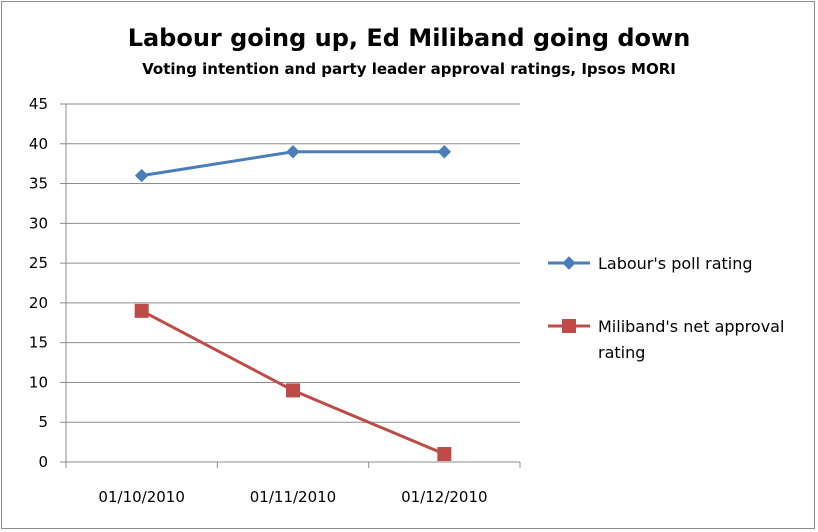 Image resolution: width=818 pixels, height=532 pixels. I want to click on x-tick-label: 01/12/2010, so click(444, 497).